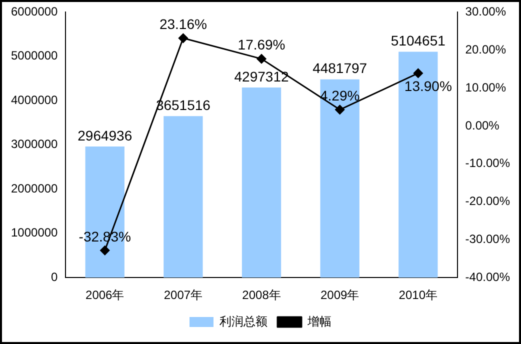 This screenshot has height=344, width=521. What do you see at coordinates (34, 55) in the screenshot?
I see `y-tick-label: 5000000` at bounding box center [34, 55].